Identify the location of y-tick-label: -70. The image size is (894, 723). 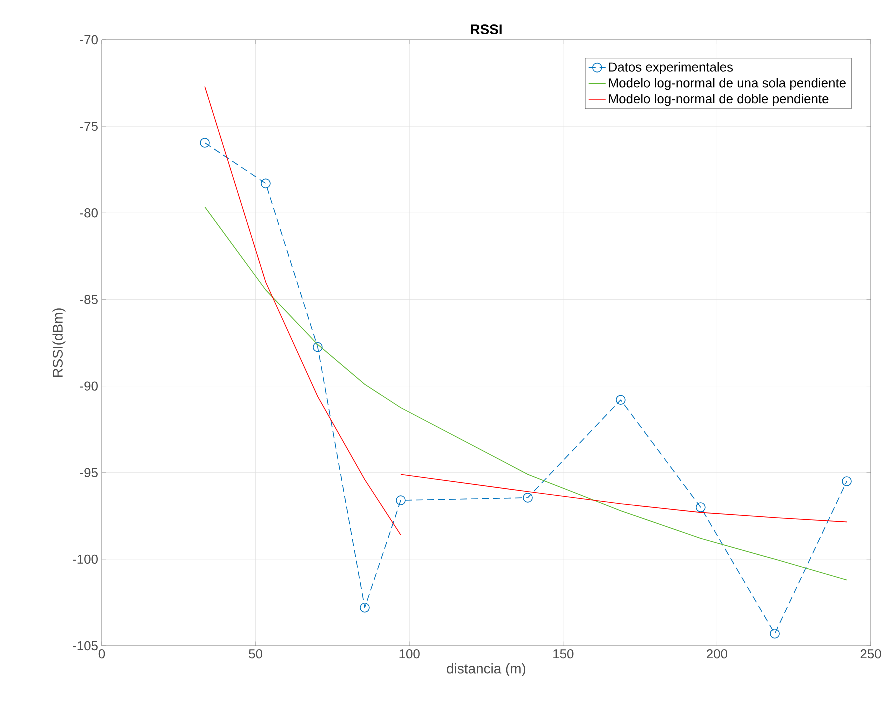
(89, 40).